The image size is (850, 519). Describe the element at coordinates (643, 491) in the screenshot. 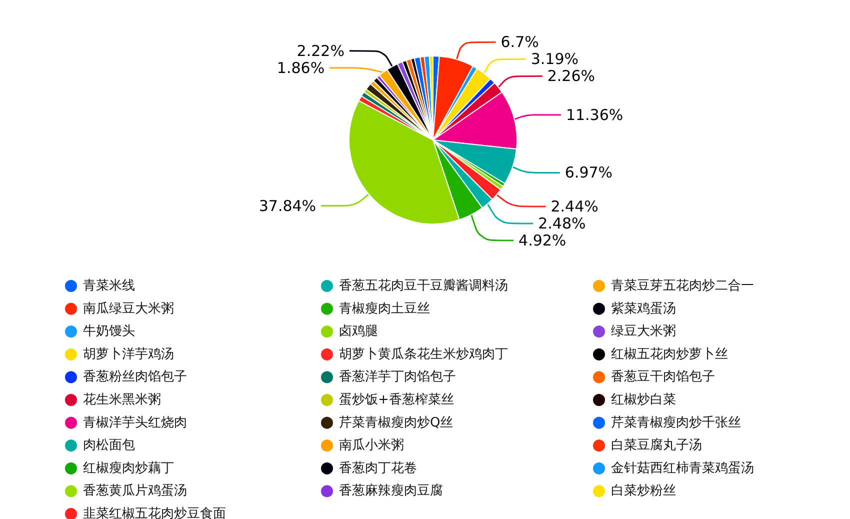

I see `legend-label: 白菜炒粉丝` at that location.